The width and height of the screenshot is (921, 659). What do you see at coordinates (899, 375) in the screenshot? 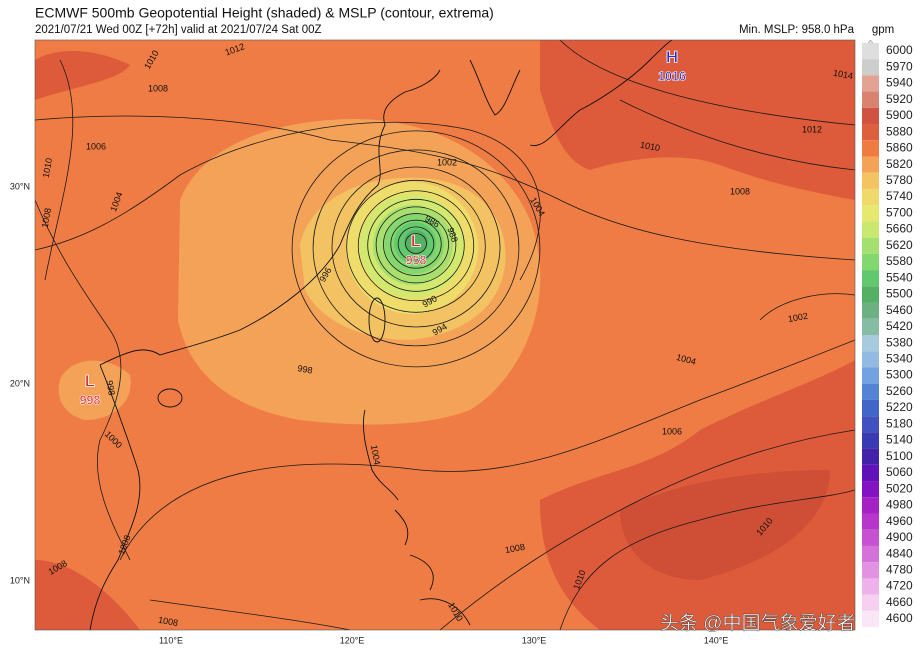
I see `colorbar-label: 5300` at bounding box center [899, 375].